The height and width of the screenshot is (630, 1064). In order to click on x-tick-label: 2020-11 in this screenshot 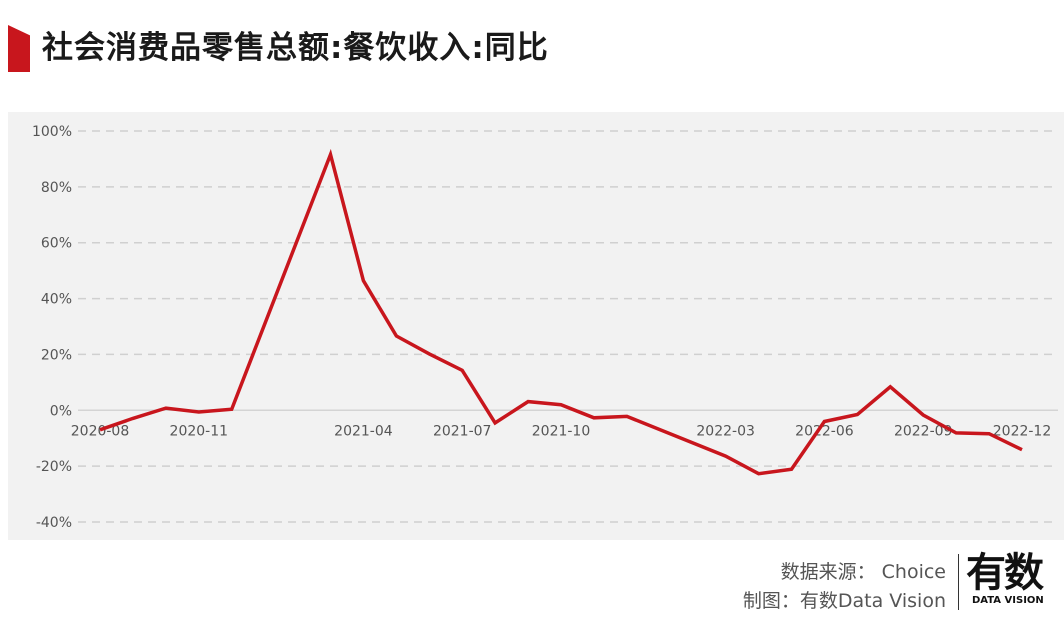, I will do `click(199, 431)`.